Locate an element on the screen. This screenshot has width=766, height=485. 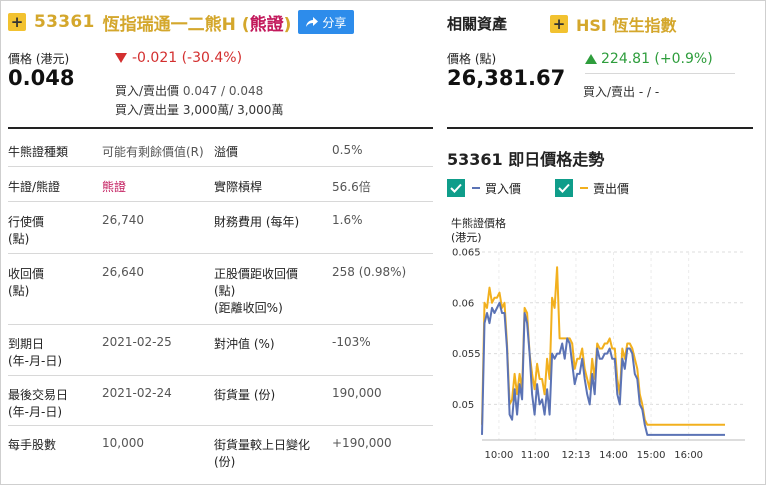
x-tick-label: 11:00 is located at coordinates (535, 455).